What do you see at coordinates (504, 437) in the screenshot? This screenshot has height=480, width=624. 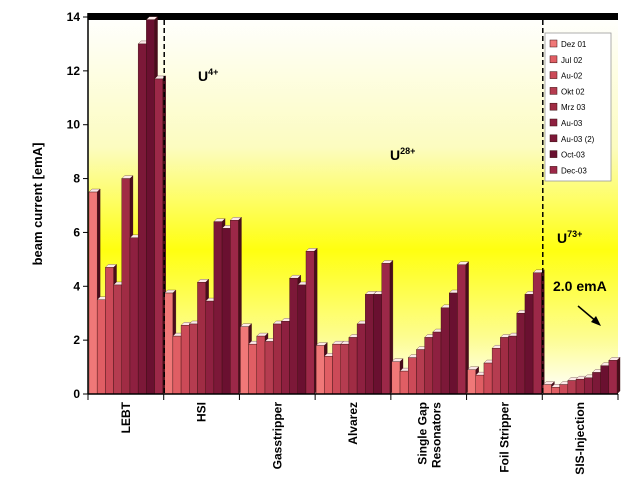 I see `category-label: Foil Stripper` at bounding box center [504, 437].